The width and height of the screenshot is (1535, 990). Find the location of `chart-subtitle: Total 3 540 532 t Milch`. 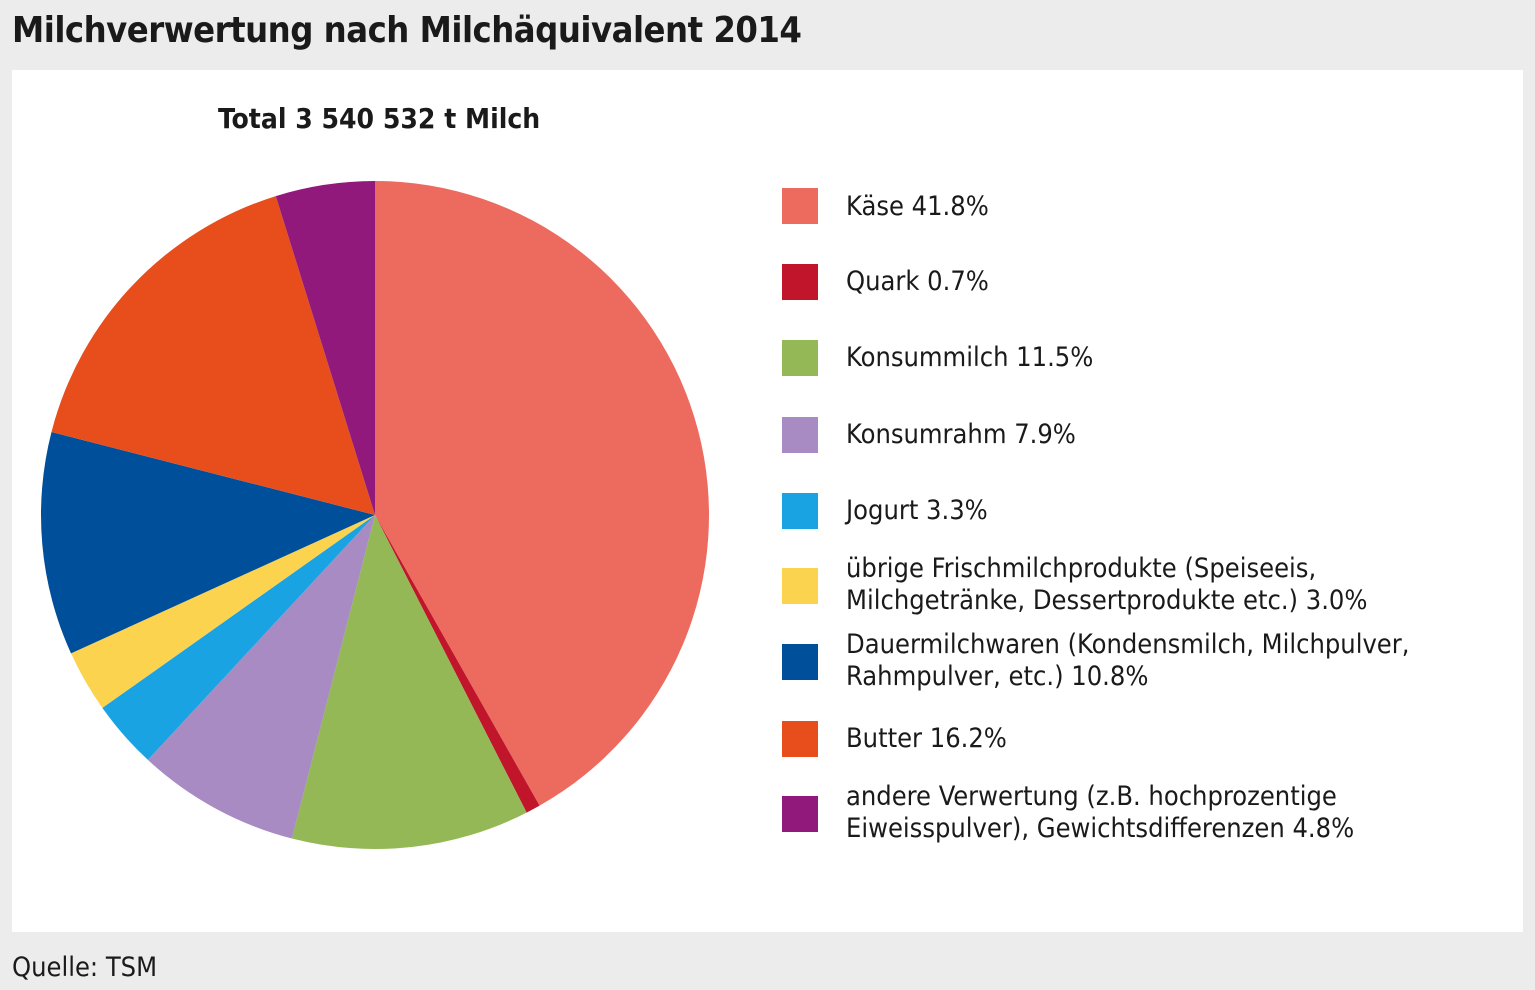

chart-subtitle: Total 3 540 532 t Milch is located at coordinates (379, 118).